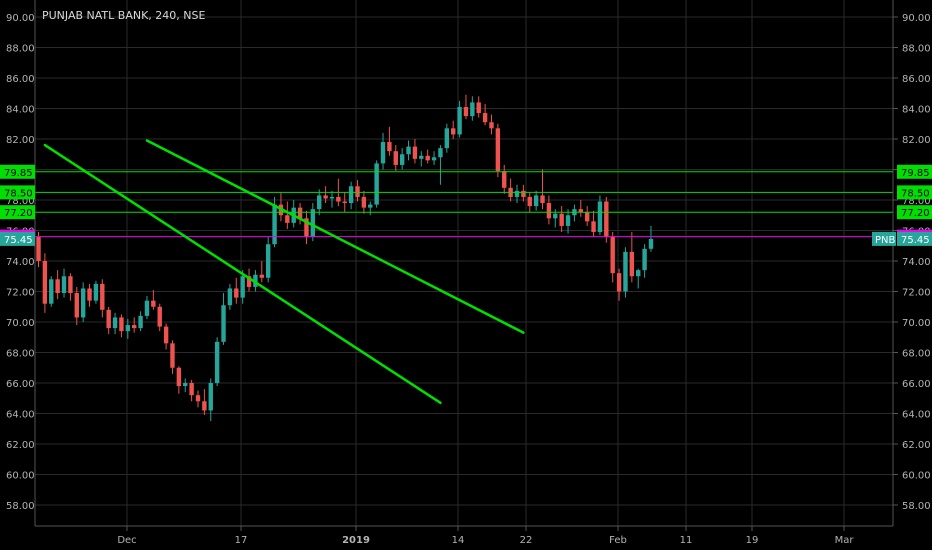 The width and height of the screenshot is (932, 550). Describe the element at coordinates (916, 262) in the screenshot. I see `y-tick-label-right: 74.00` at that location.